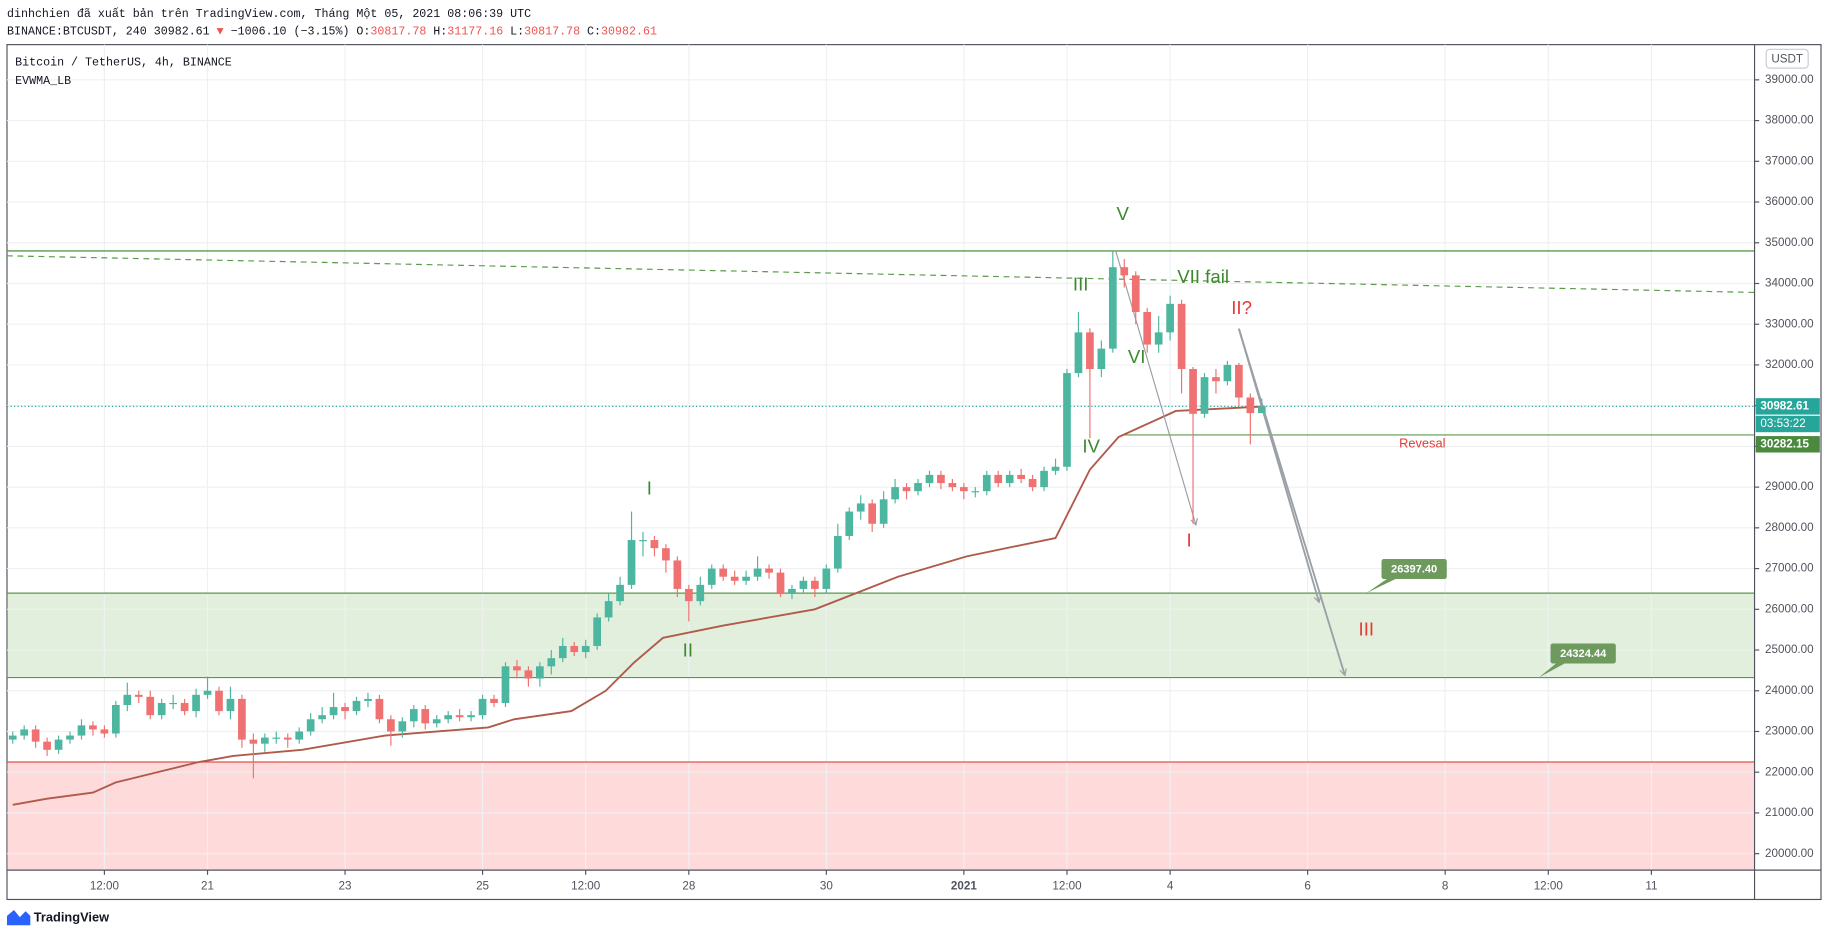 This screenshot has height=930, width=1828. What do you see at coordinates (482, 886) in the screenshot?
I see `x-tick-label: 25` at bounding box center [482, 886].